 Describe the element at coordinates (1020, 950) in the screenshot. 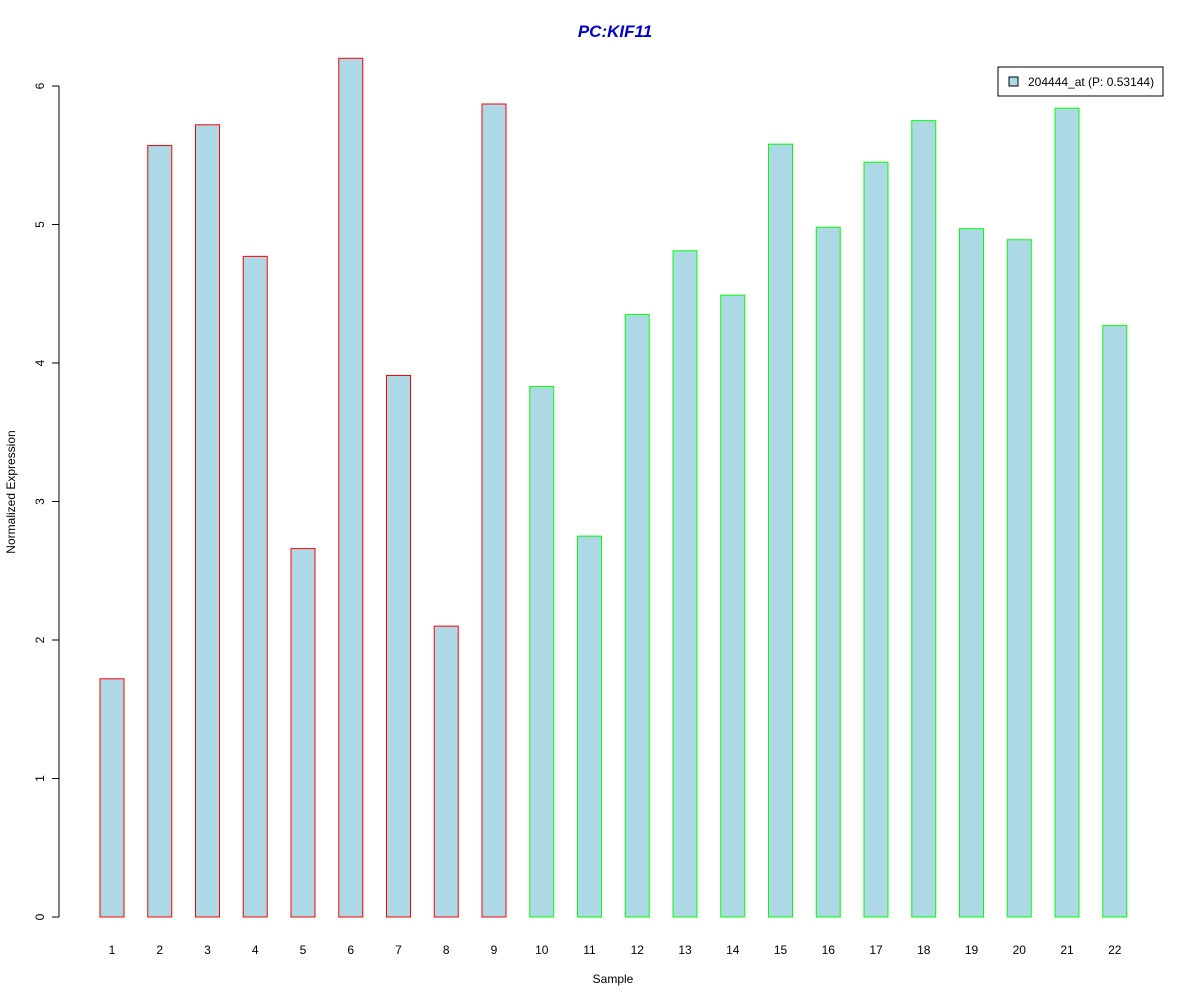

I see `x-tick-label: 20` at that location.